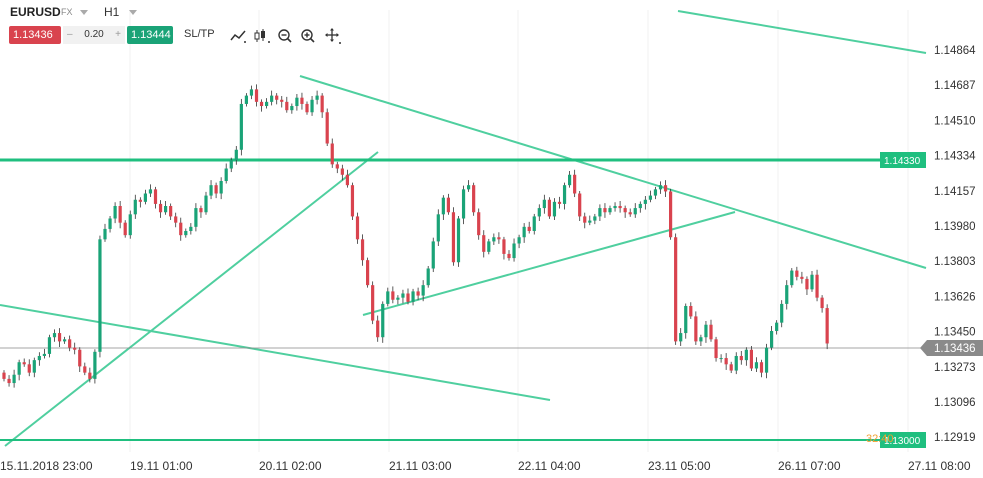 The width and height of the screenshot is (983, 478). Describe the element at coordinates (275, 352) in the screenshot. I see `trendline-descending-lower` at that location.